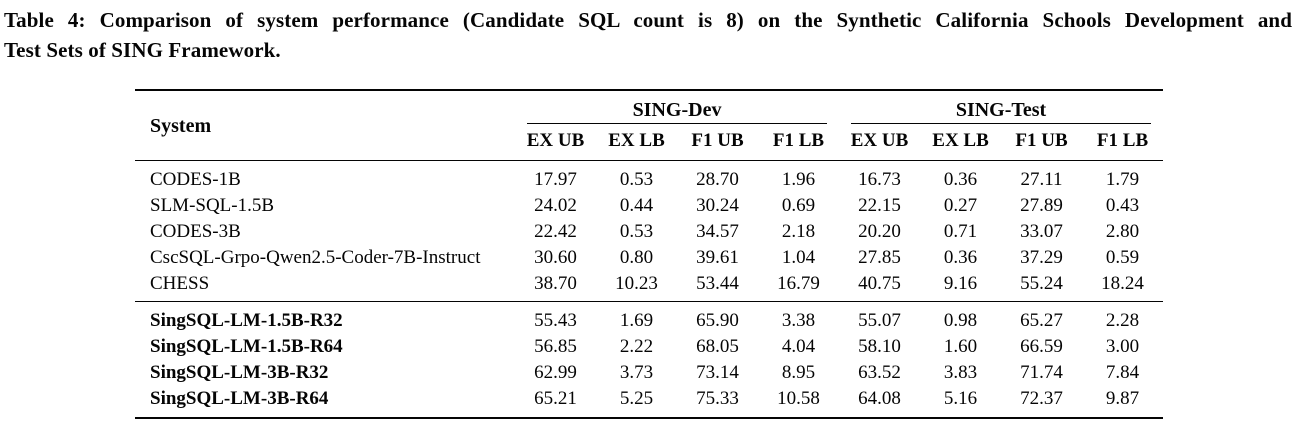 The height and width of the screenshot is (437, 1301). I want to click on cell-value: 3.00, so click(1122, 346).